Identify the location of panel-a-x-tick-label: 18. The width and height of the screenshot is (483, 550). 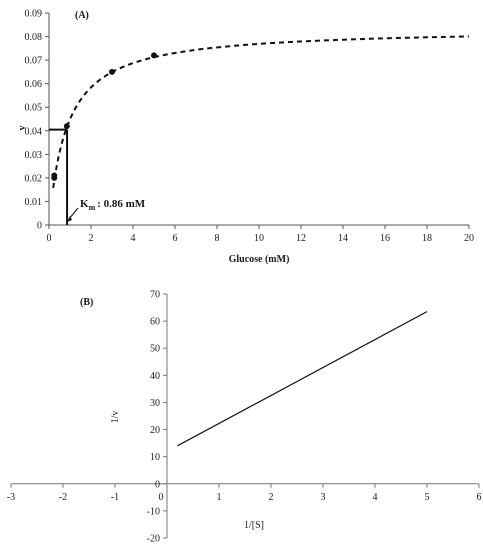
(427, 238).